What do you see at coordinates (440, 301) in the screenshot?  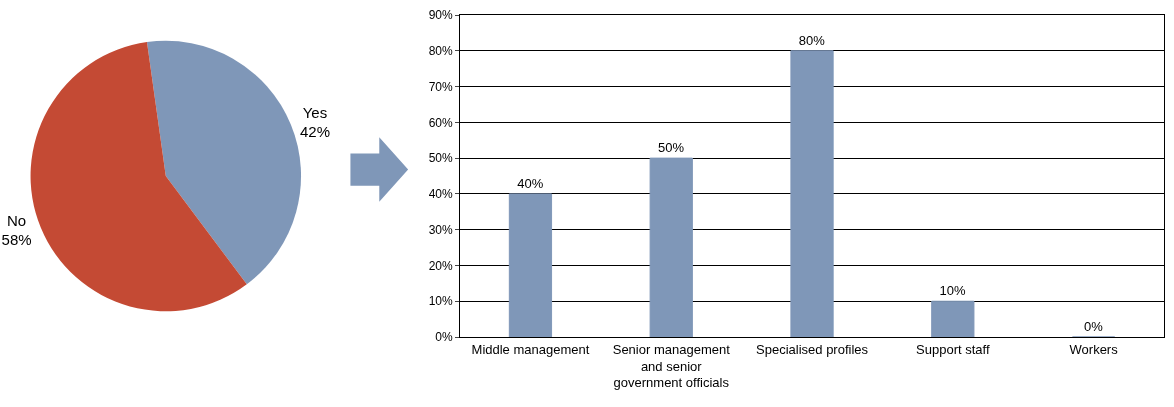 I see `y-tick-label: 10%` at bounding box center [440, 301].